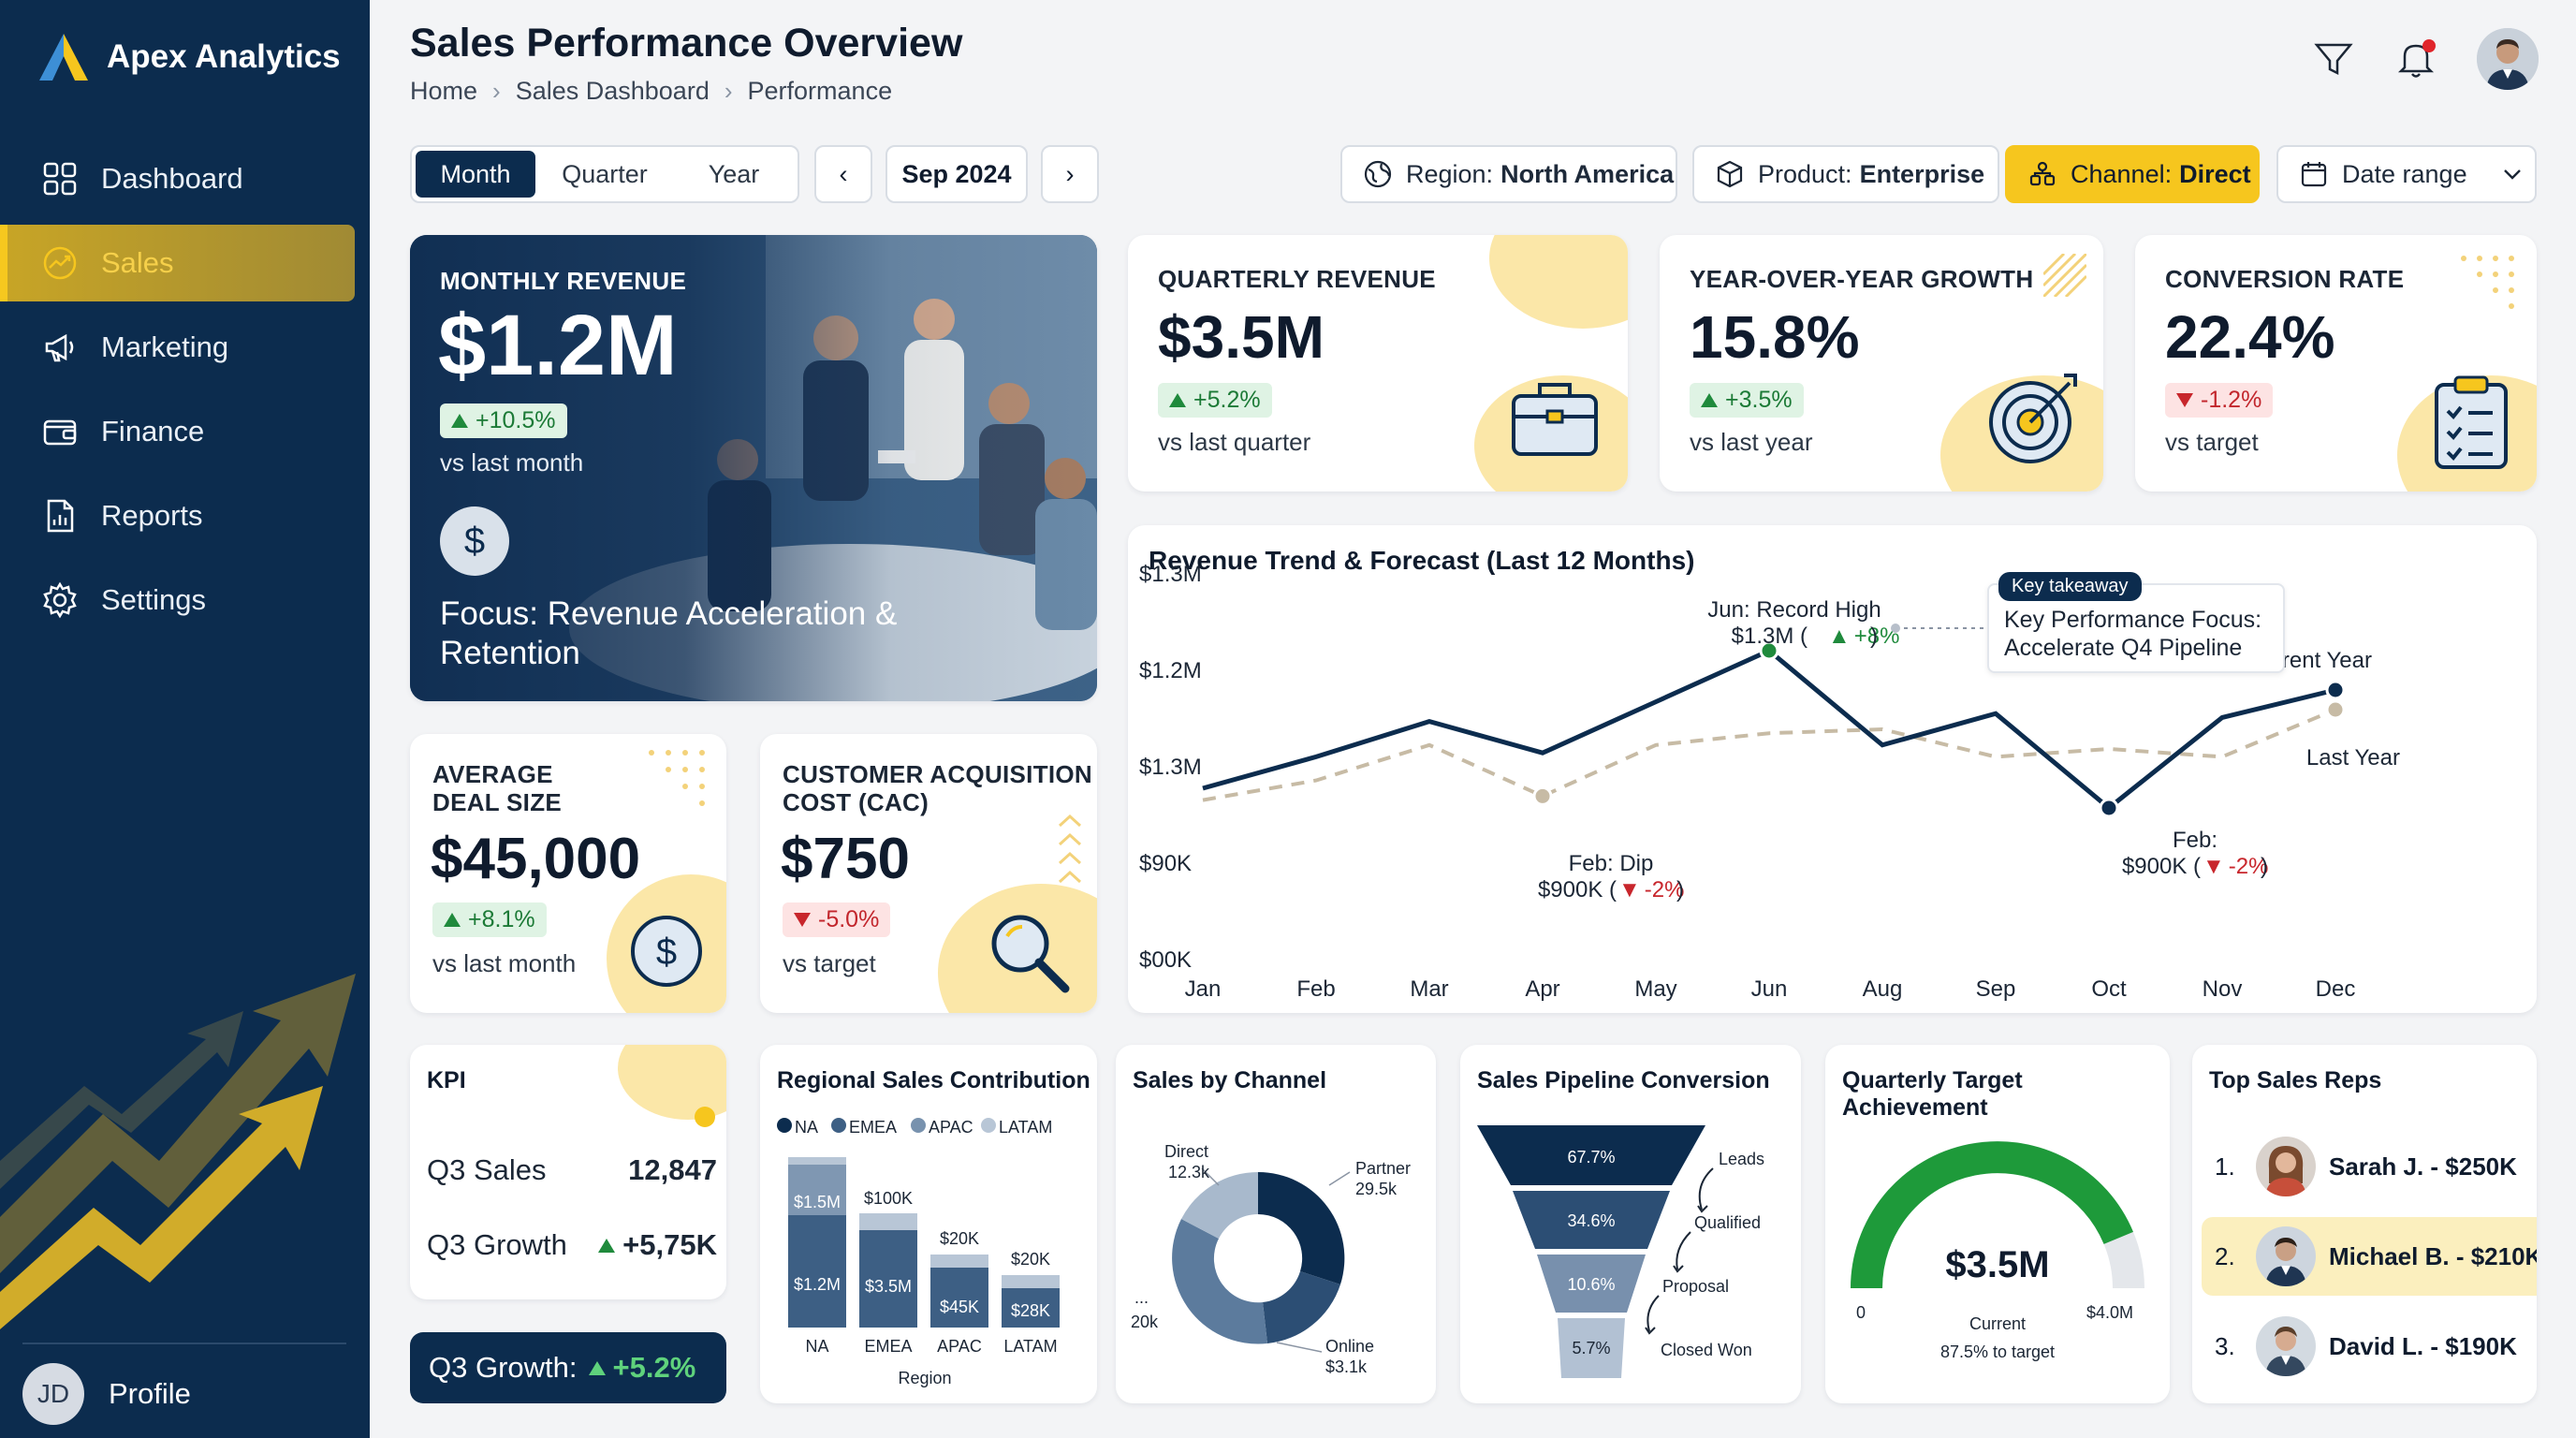 This screenshot has height=1438, width=2576. I want to click on bar-emea-lower, so click(888, 1279).